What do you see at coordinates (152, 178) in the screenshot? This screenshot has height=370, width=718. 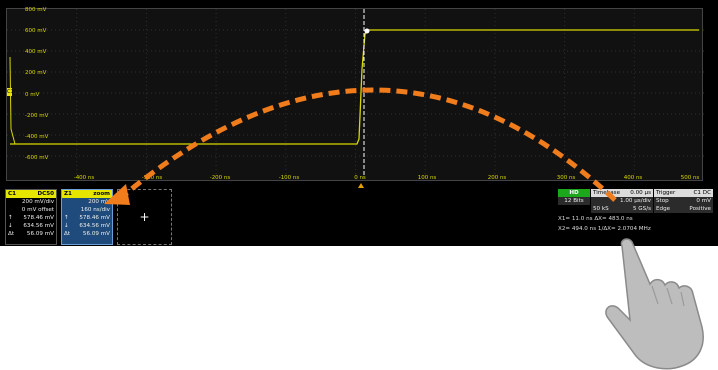 I see `x-tick-label: -300 ns` at bounding box center [152, 178].